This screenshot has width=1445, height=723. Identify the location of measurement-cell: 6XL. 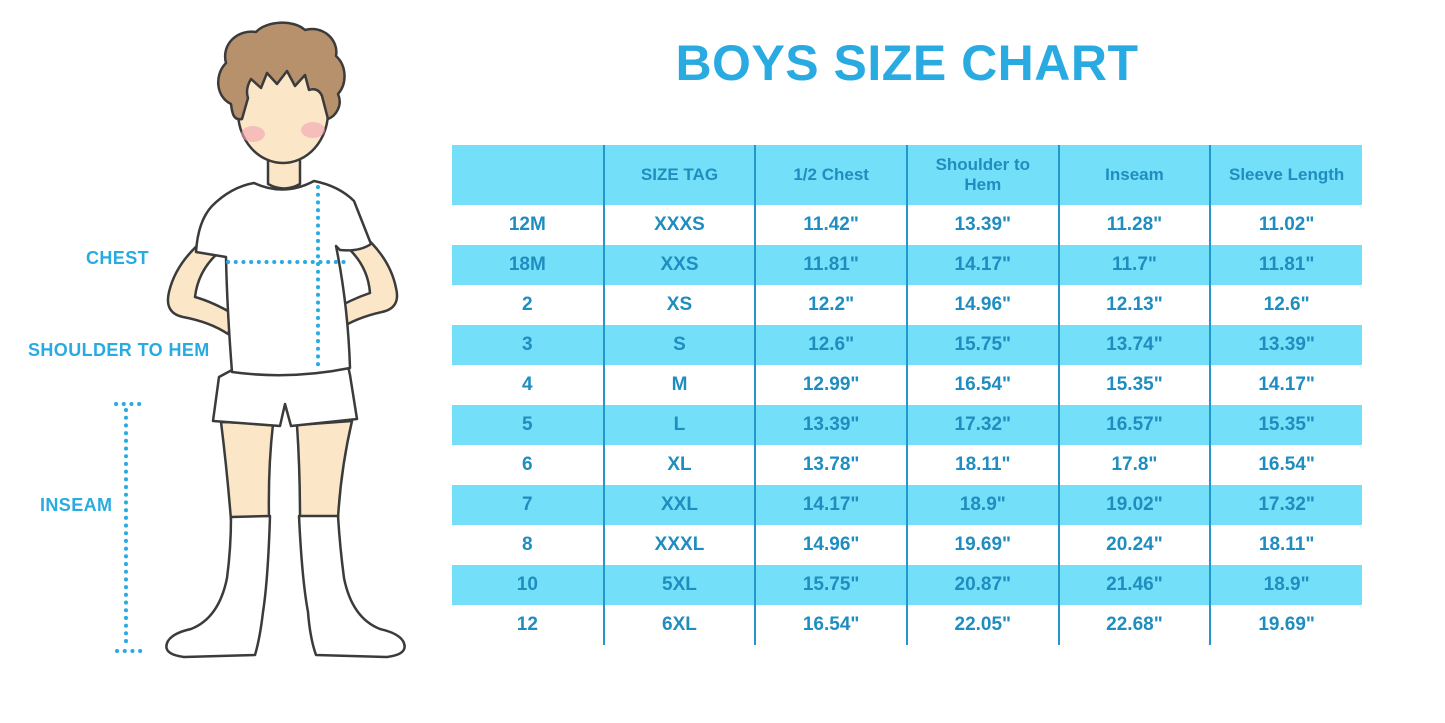
(679, 625).